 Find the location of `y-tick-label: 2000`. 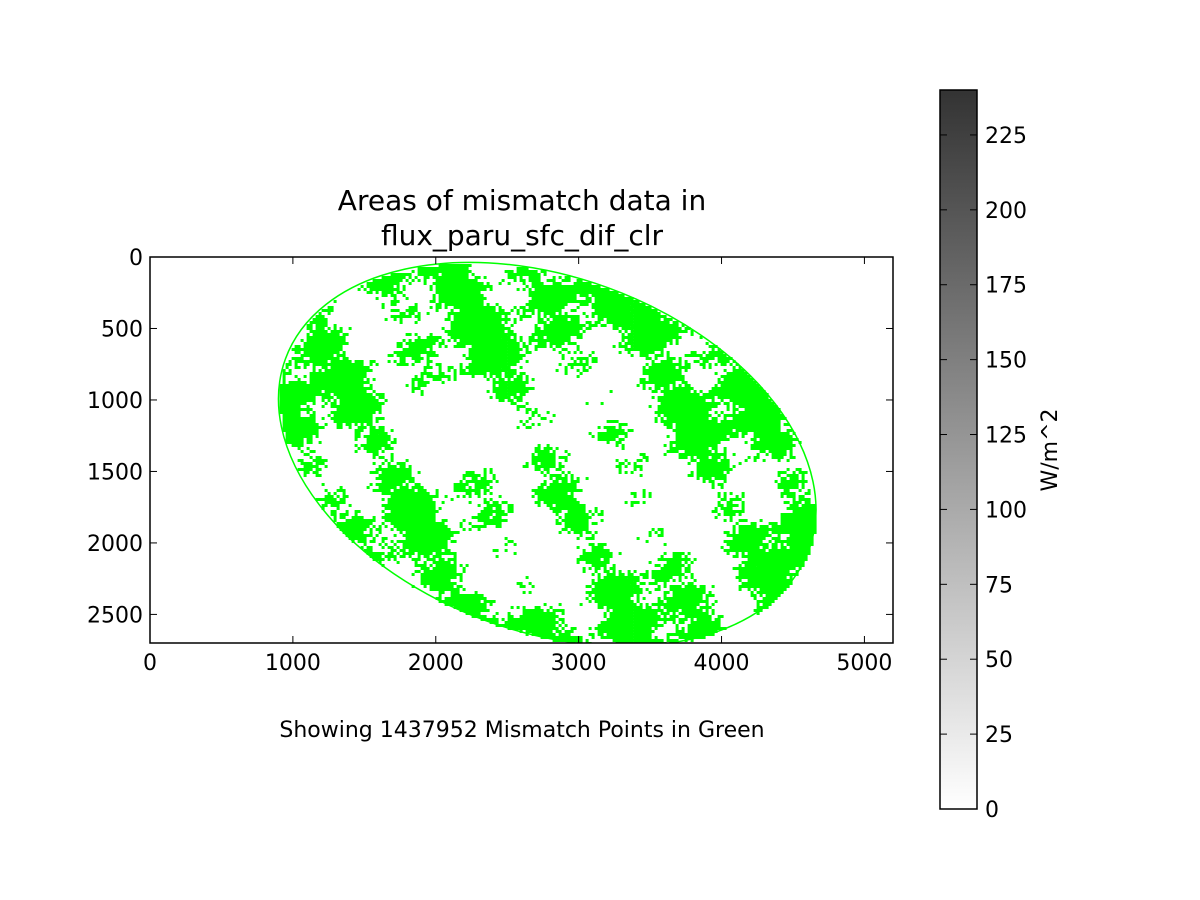

y-tick-label: 2000 is located at coordinates (115, 544).